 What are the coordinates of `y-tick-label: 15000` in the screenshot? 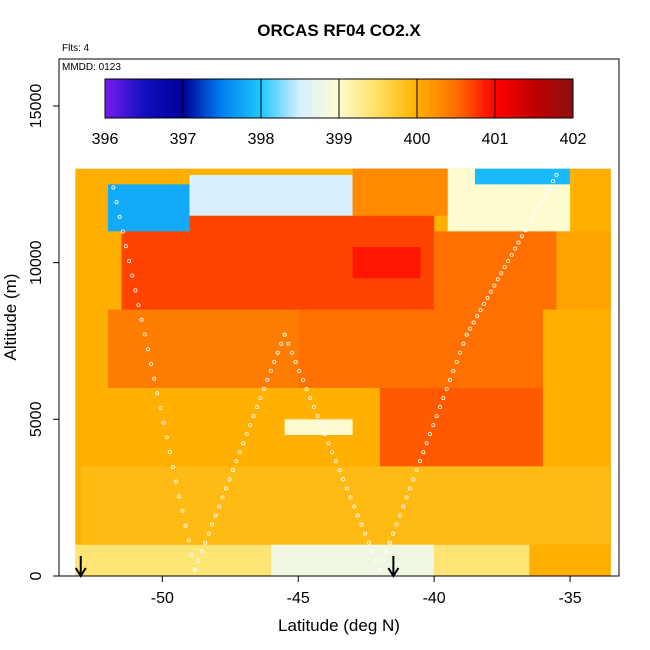 It's located at (36, 106).